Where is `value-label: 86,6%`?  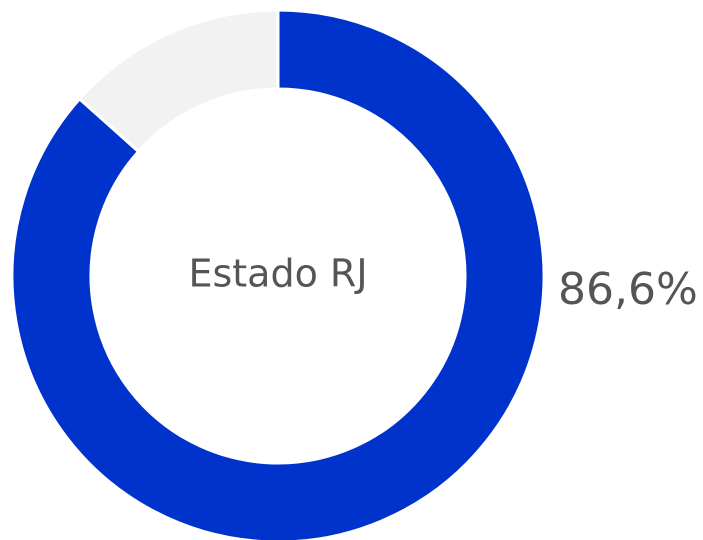 value-label: 86,6% is located at coordinates (628, 289).